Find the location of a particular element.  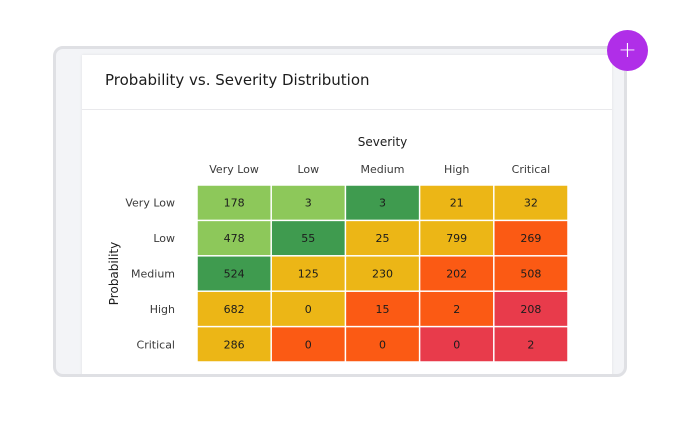

x-tick-label: High is located at coordinates (456, 169).